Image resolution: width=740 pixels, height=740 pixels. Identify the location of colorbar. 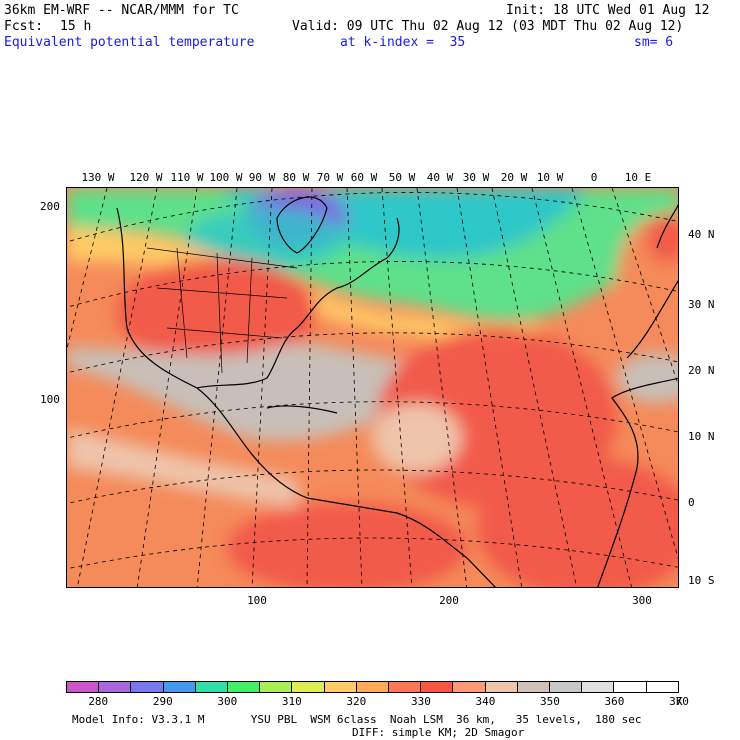
(372, 687).